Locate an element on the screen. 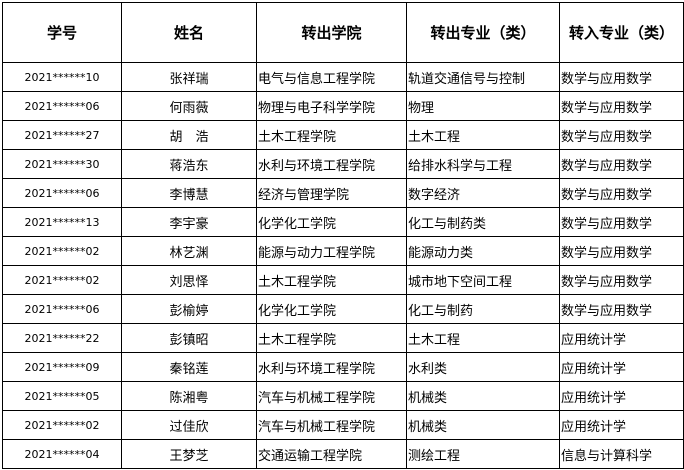  table-row: 2021******10 张祥瑞 电气与信息工程学院 轨道交通信号与控制 数学与应用数学 is located at coordinates (343, 77).